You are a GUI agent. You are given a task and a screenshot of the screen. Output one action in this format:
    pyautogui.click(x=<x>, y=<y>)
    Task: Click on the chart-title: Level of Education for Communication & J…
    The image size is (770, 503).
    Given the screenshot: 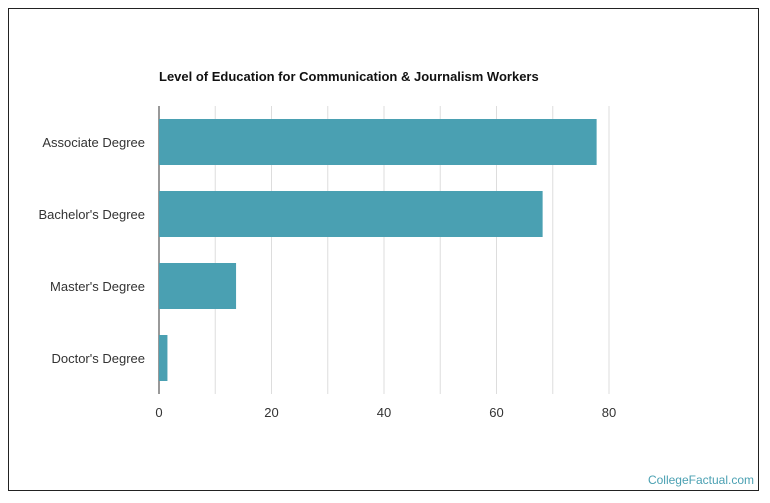 What is the action you would take?
    pyautogui.click(x=349, y=76)
    